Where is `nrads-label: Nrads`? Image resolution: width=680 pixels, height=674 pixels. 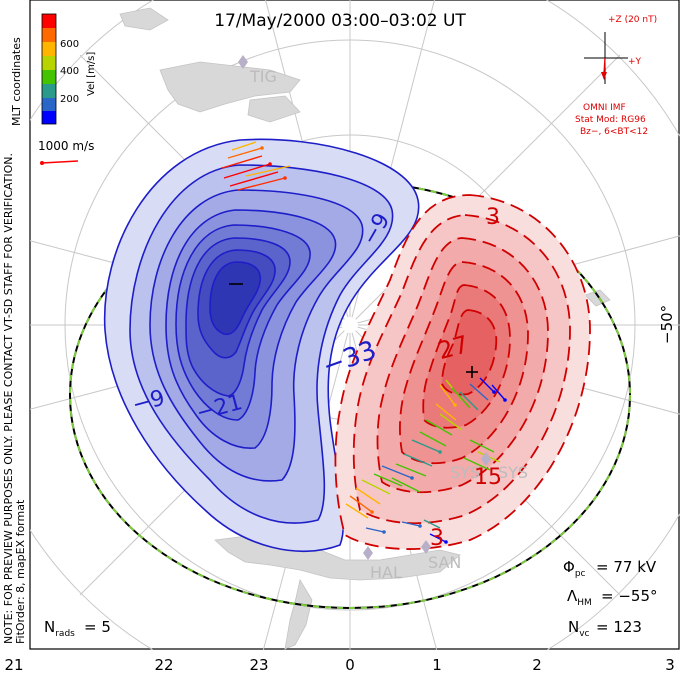
nrads-label: Nrads is located at coordinates (59, 628).